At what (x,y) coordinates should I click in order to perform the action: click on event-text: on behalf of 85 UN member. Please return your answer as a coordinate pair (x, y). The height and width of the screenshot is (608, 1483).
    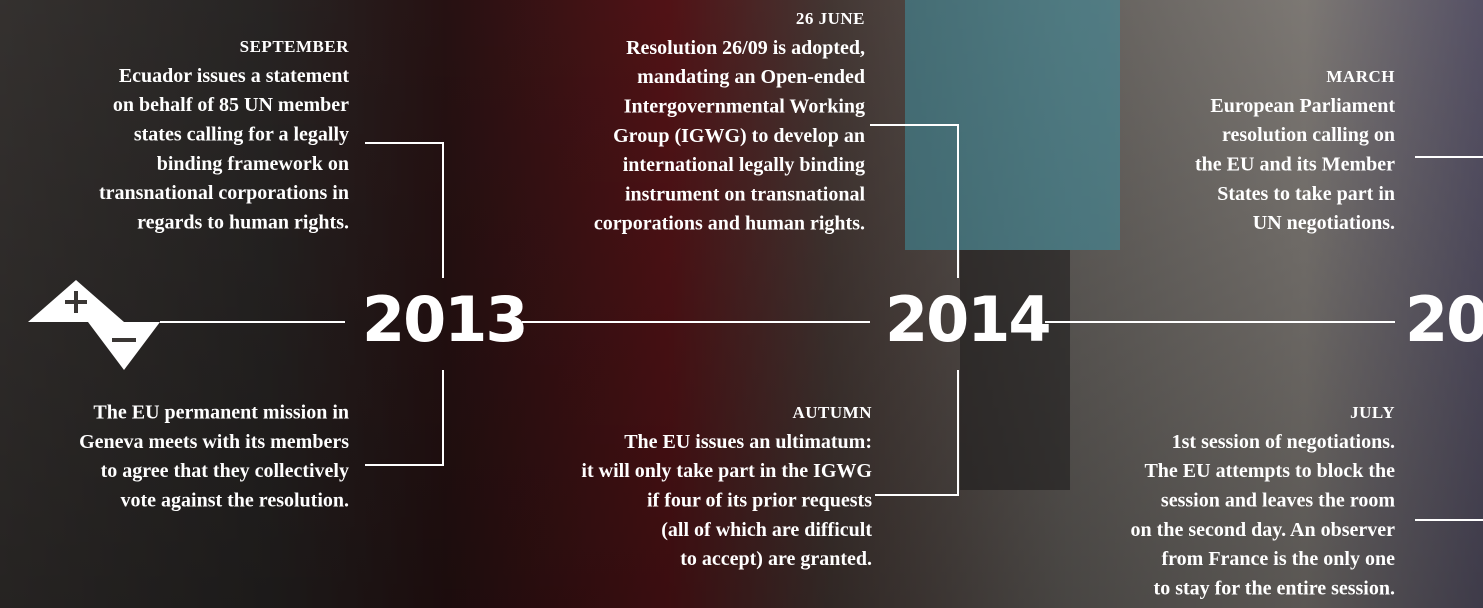
    Looking at the image, I should click on (231, 105).